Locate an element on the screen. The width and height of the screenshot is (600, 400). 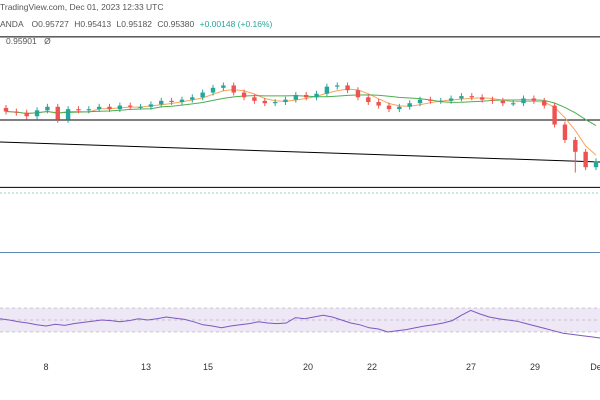
rsi-line is located at coordinates (300, 324).